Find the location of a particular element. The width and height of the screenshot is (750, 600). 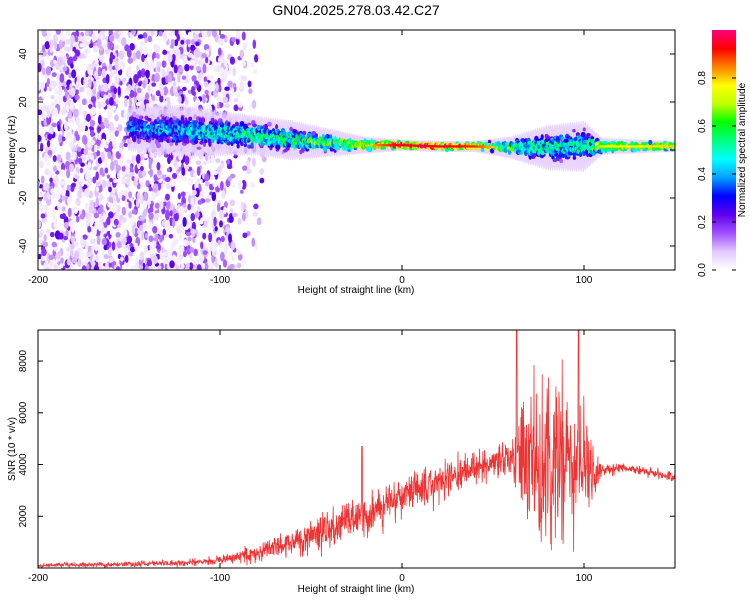

x-tick-label: -200 is located at coordinates (38, 578).